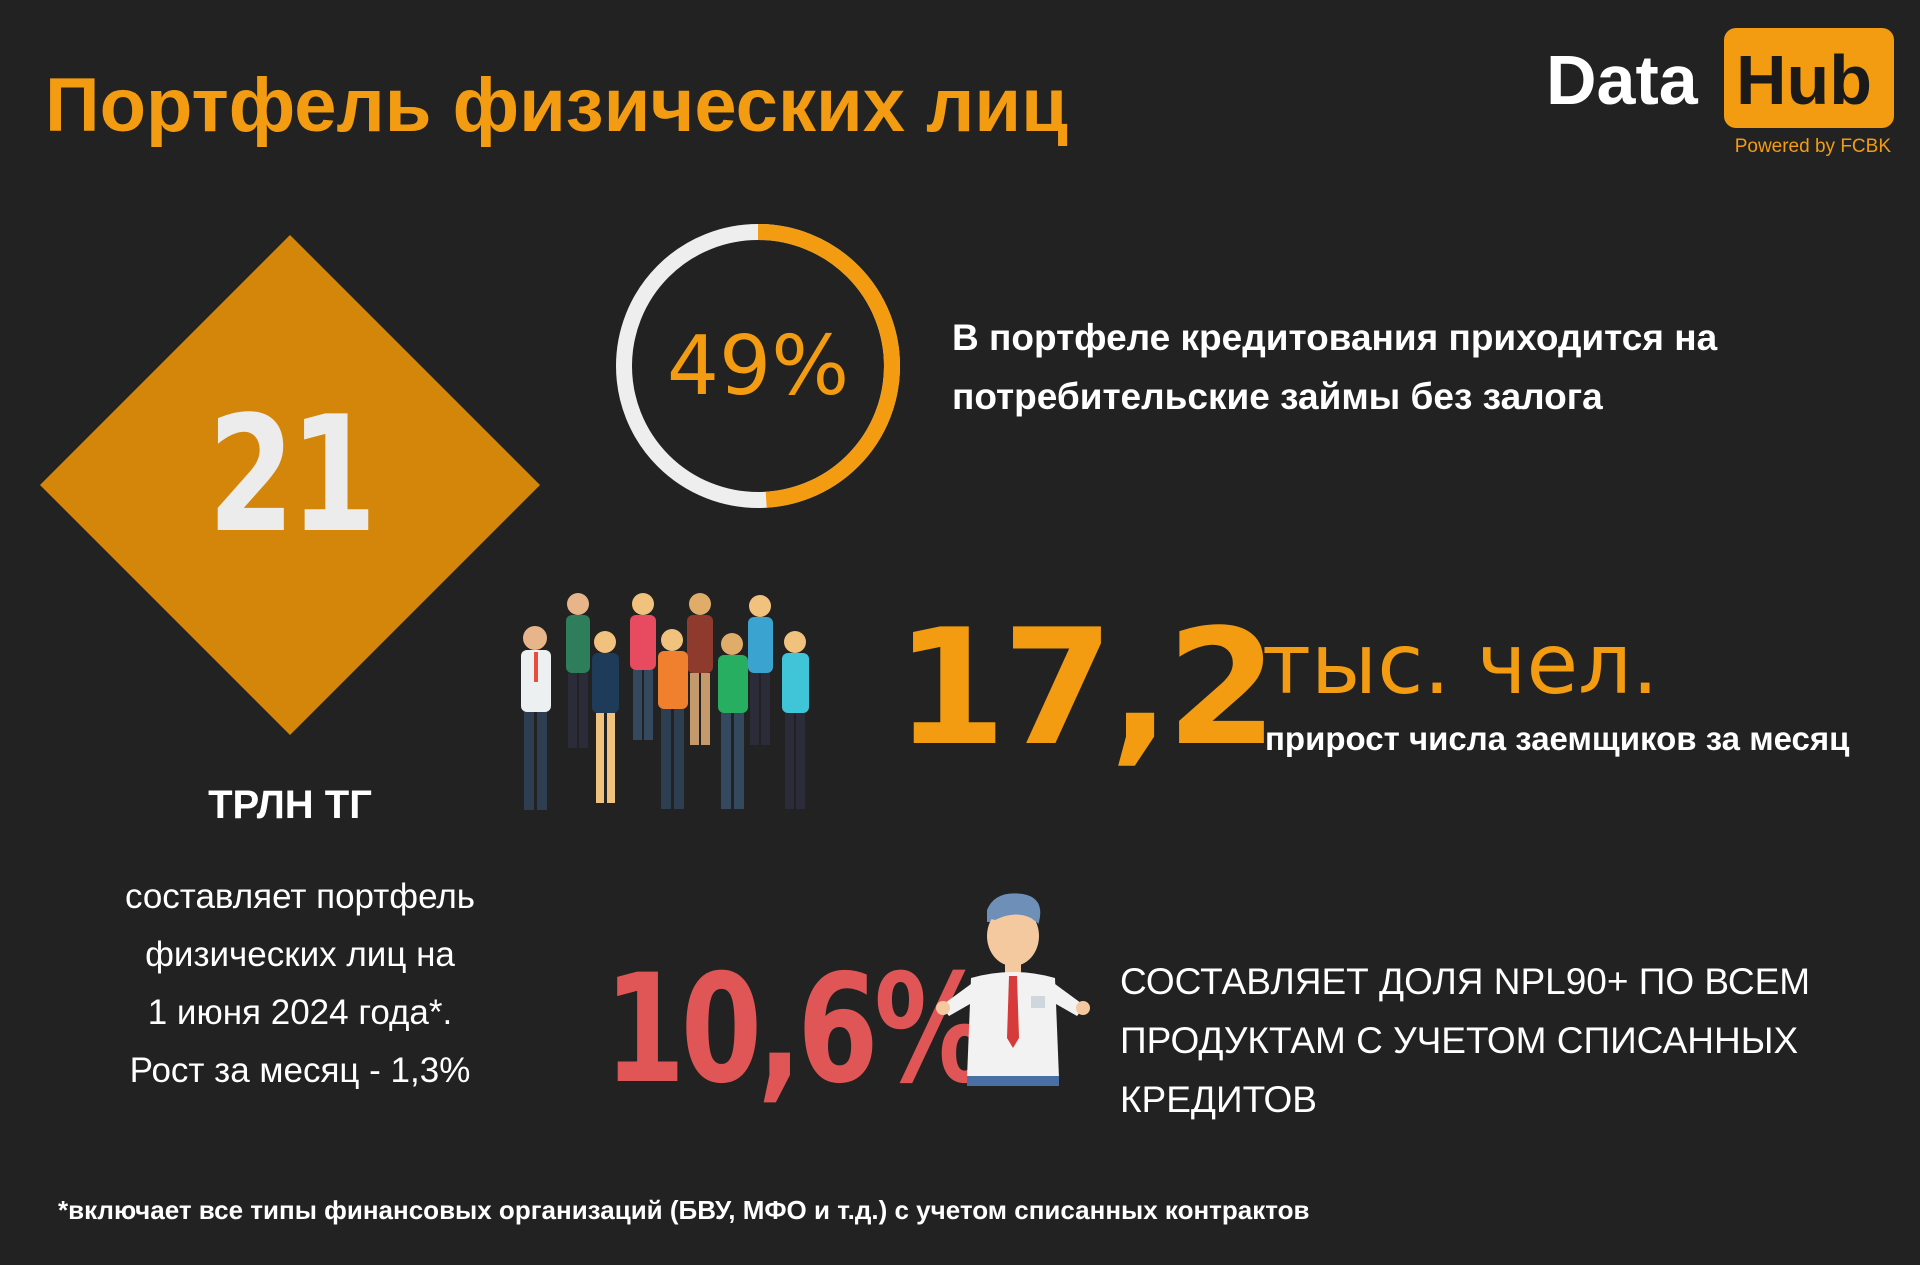 This screenshot has height=1265, width=1920. I want to click on diamond-shape, so click(290, 485).